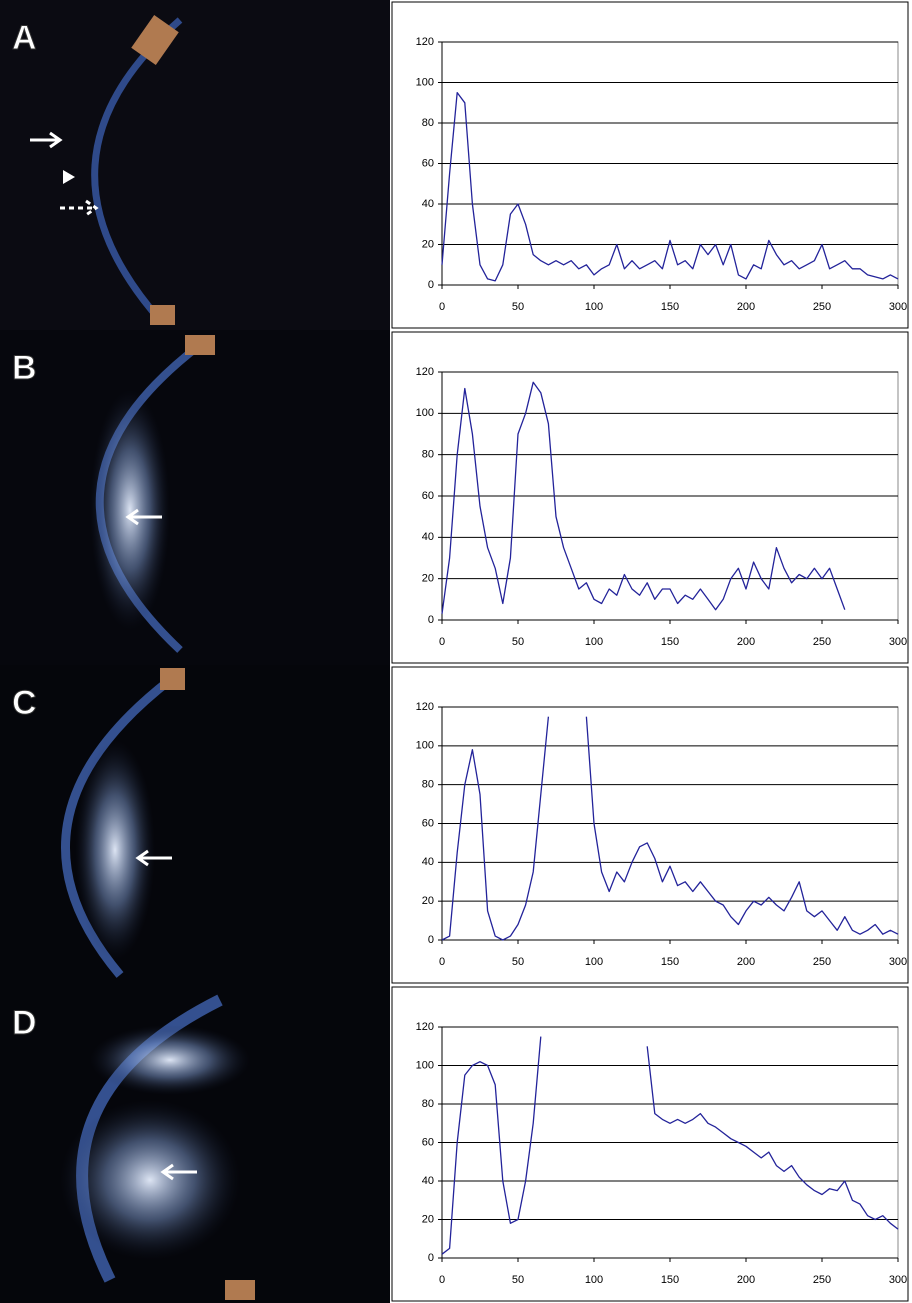 This screenshot has height=1303, width=912. I want to click on panel-letter: C, so click(24, 703).